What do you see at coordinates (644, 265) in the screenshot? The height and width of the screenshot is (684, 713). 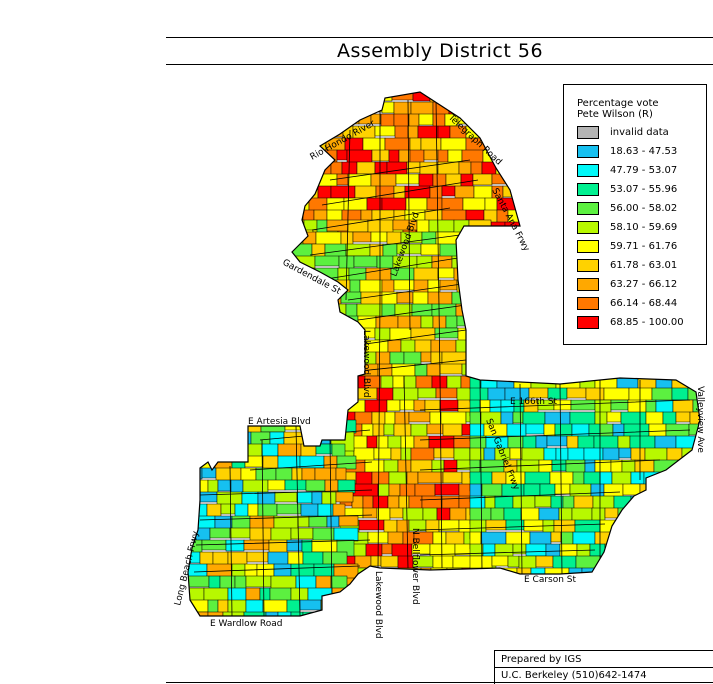 I see `legend-label: 61.78 - 63.01` at bounding box center [644, 265].